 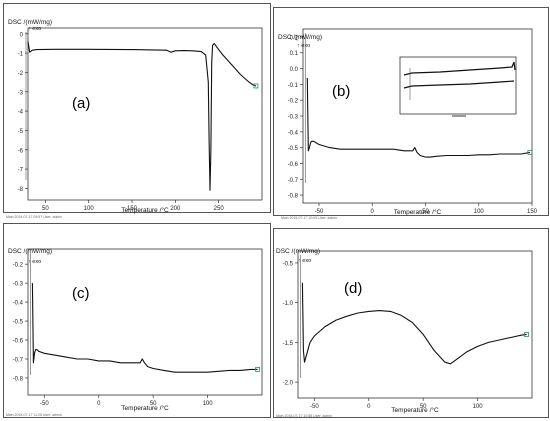 I want to click on exo-label-c: ↑ exo, so click(x=34, y=262).